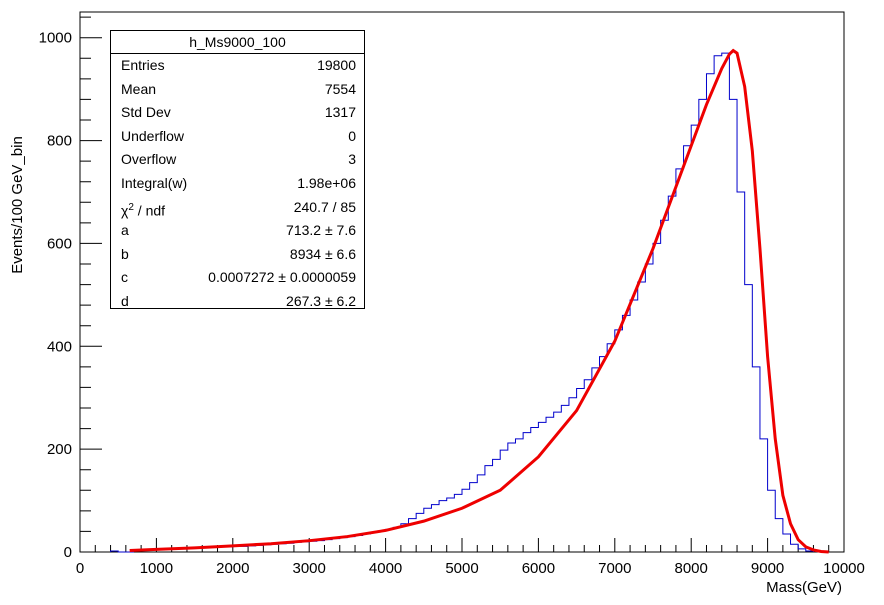  Describe the element at coordinates (237, 42) in the screenshot. I see `stats-box-title: h_Ms9000_100` at that location.